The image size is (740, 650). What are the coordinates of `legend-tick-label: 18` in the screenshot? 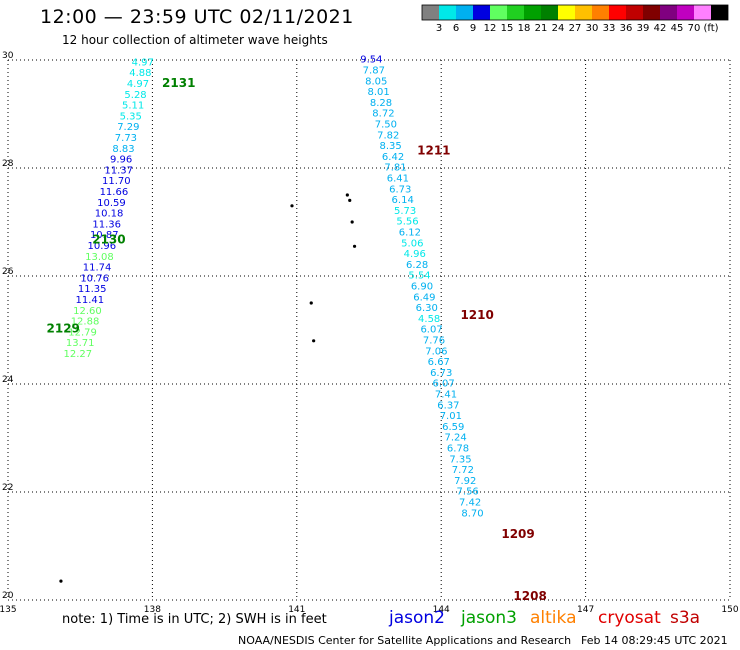 It's located at (524, 28).